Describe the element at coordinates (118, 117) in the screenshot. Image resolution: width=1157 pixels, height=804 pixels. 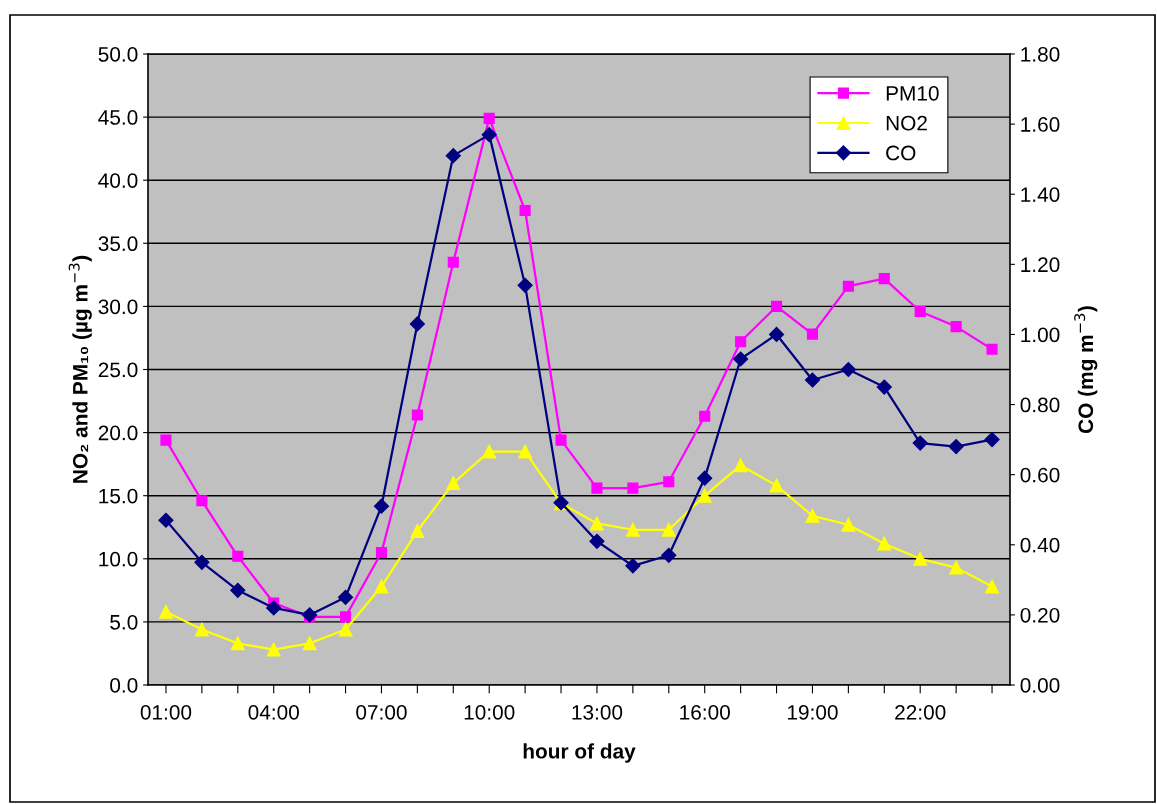
I see `y-tick-label: 45.0` at that location.